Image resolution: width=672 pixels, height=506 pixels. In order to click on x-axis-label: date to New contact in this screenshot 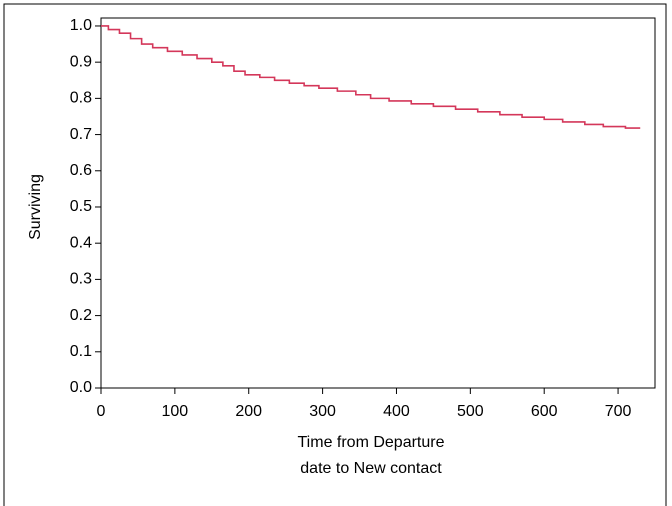, I will do `click(371, 468)`.